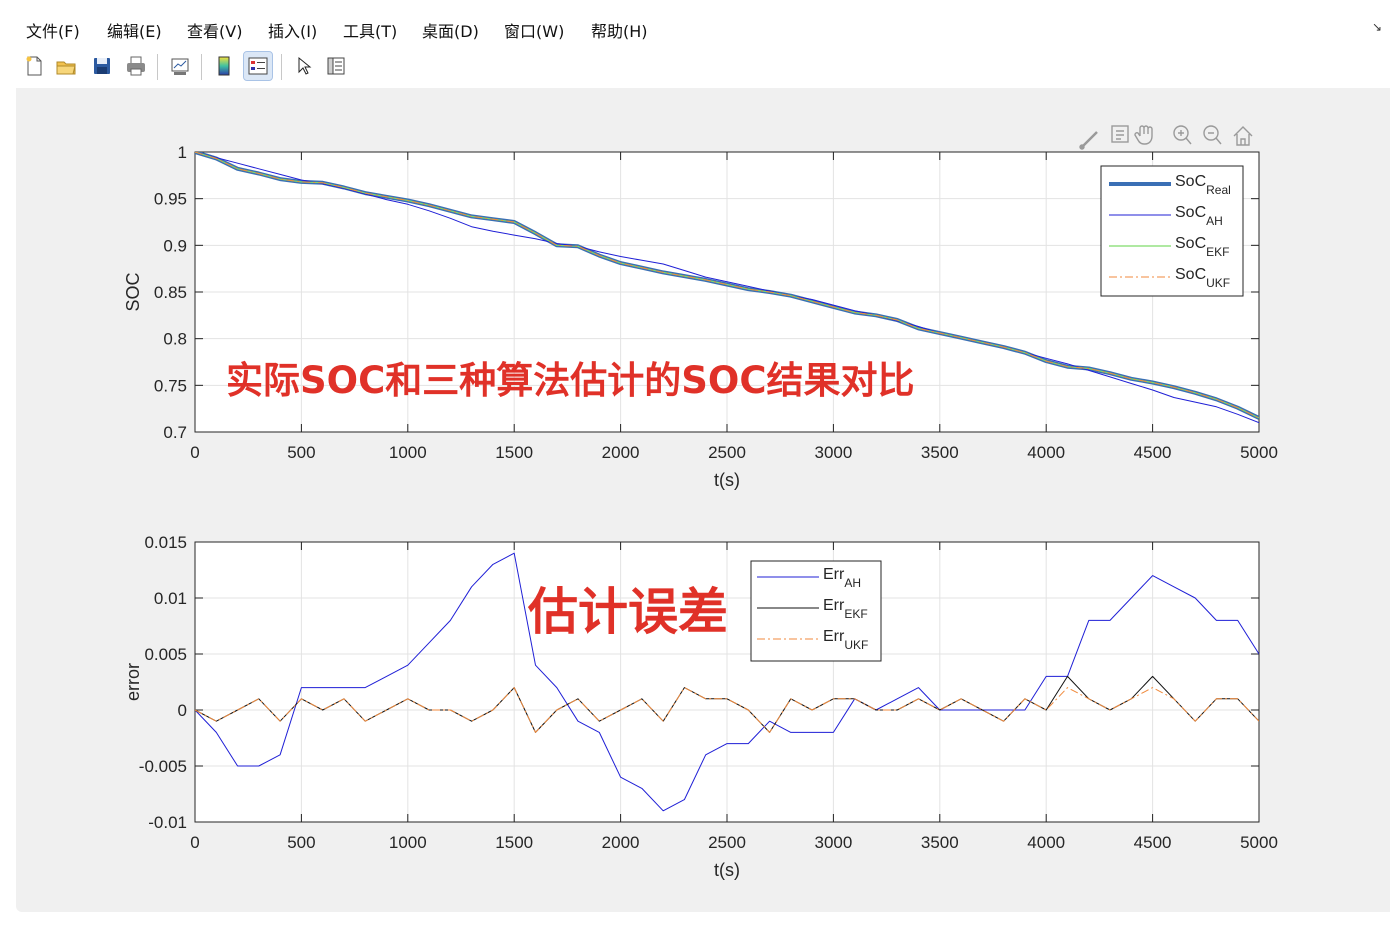 The image size is (1394, 925). What do you see at coordinates (628, 612) in the screenshot?
I see `annotation-bottom: 估计误差` at bounding box center [628, 612].